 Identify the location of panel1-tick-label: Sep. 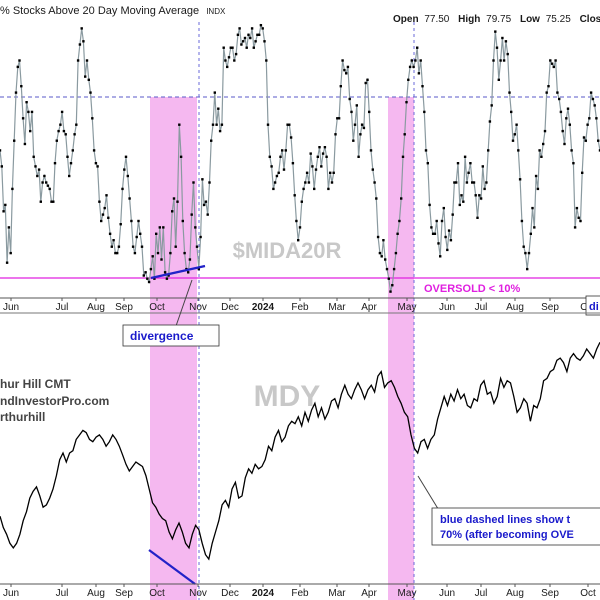
(124, 307).